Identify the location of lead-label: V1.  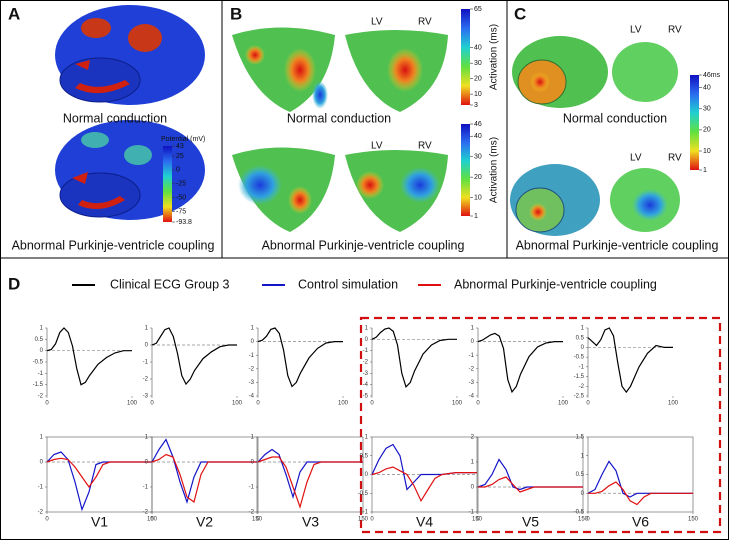
(99, 522).